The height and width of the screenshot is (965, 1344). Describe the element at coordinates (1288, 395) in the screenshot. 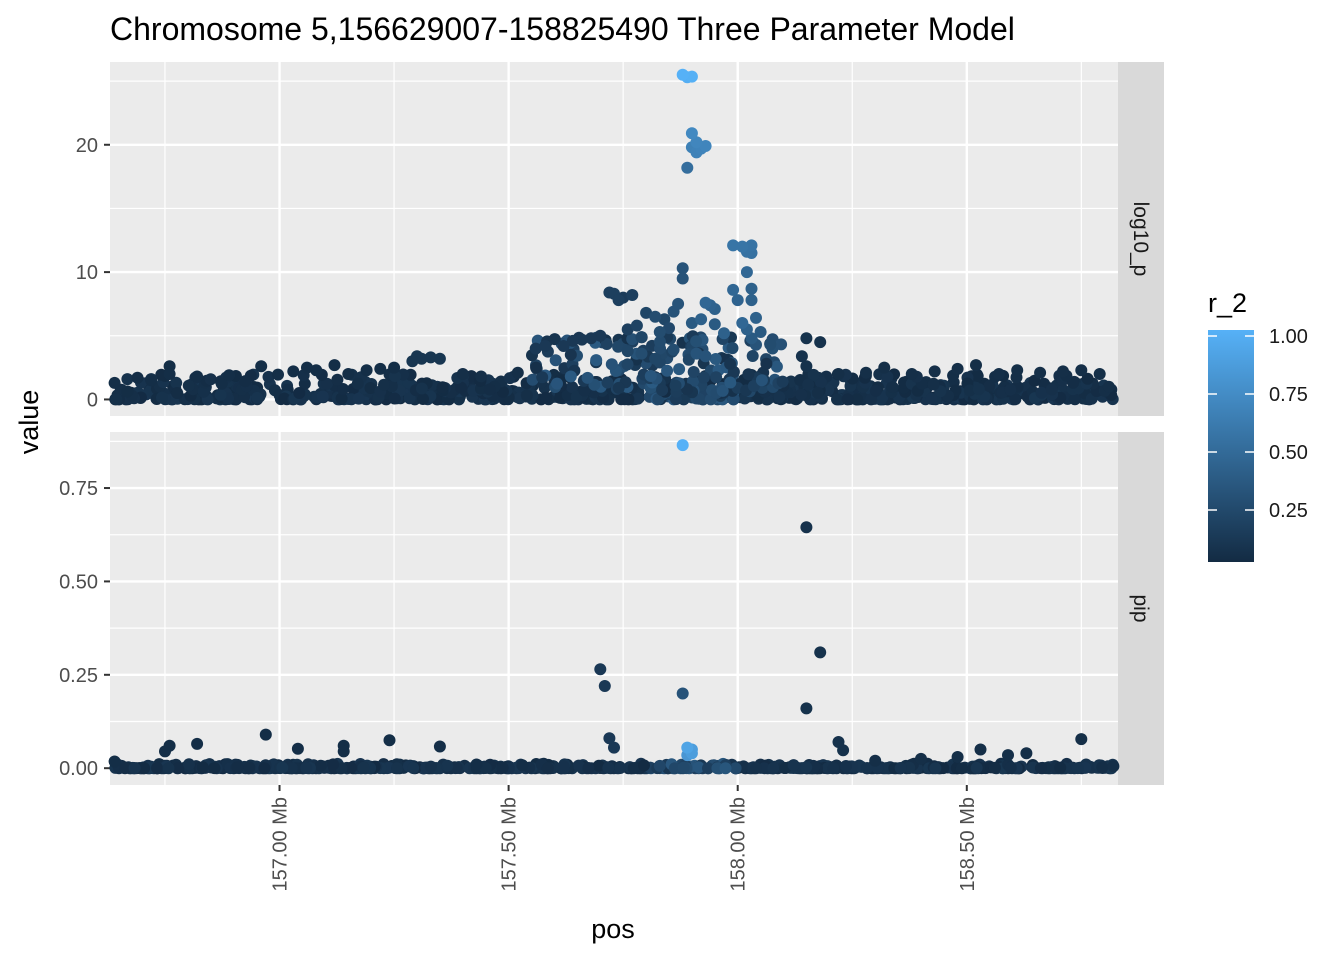

I see `legend-tick-label: 0.75` at that location.